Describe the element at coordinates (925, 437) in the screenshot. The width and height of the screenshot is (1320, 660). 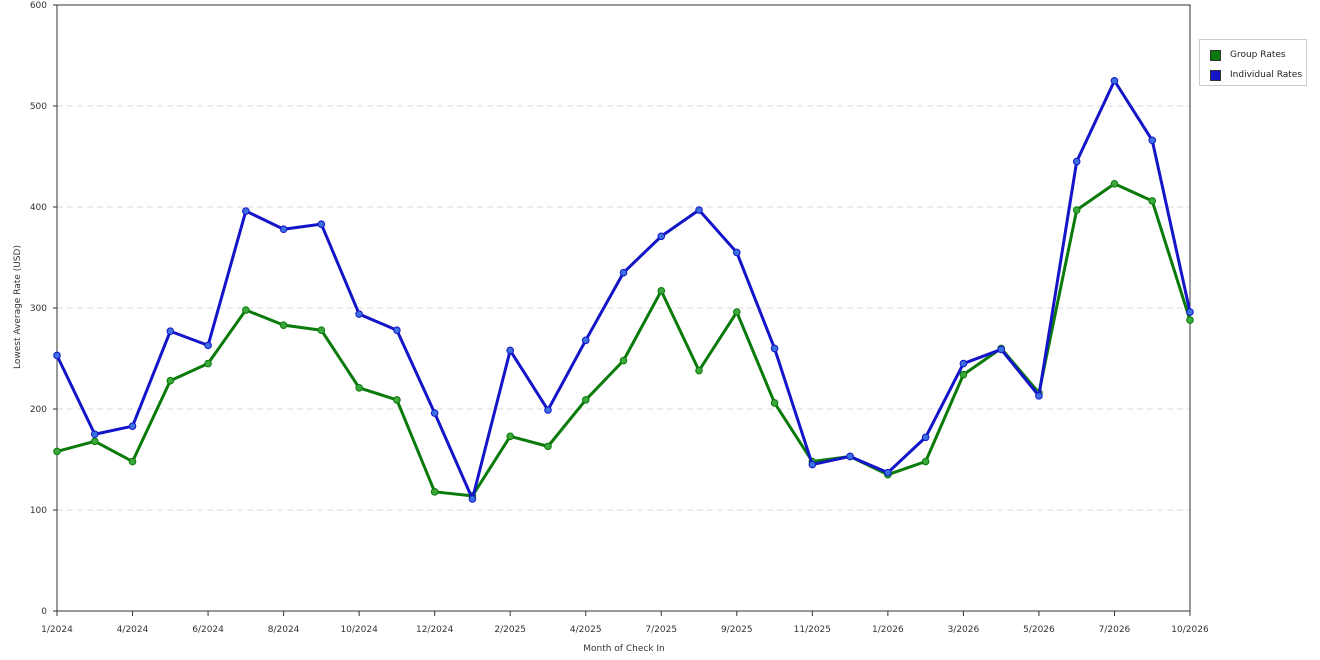
I see `point-individual-rates-2-2026` at that location.